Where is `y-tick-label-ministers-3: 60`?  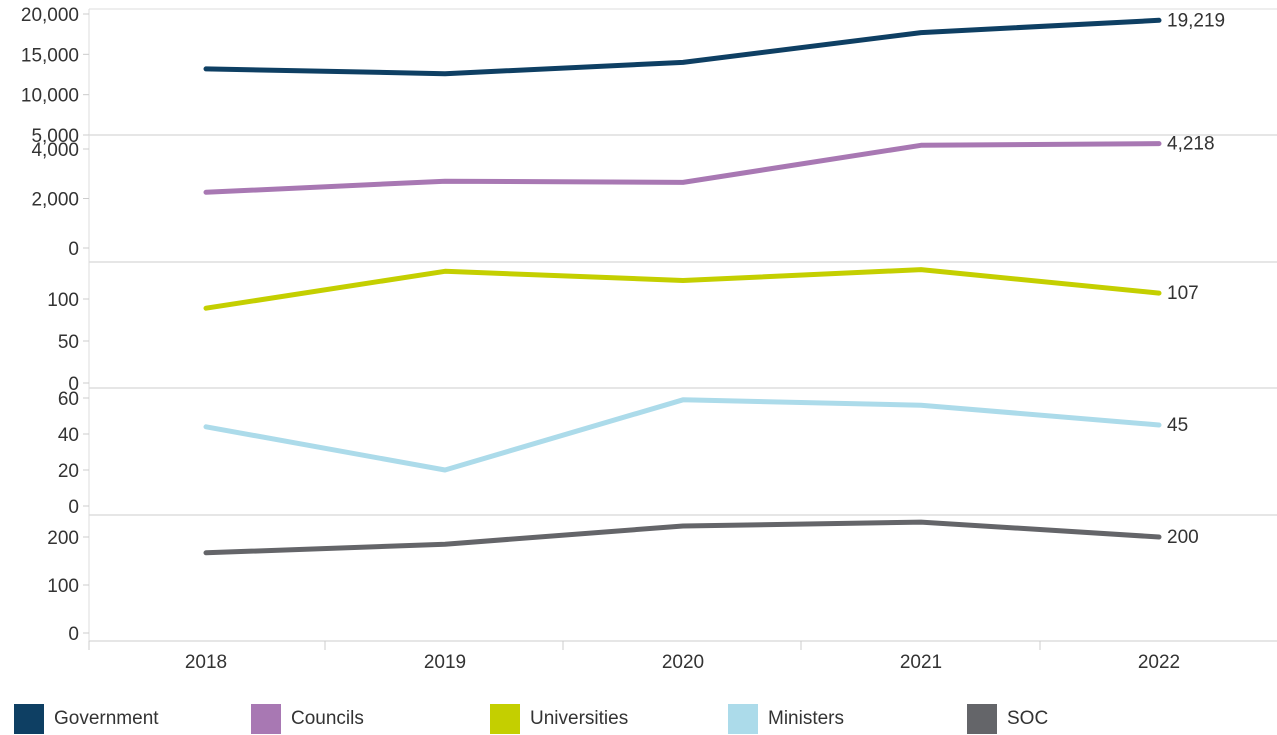 y-tick-label-ministers-3: 60 is located at coordinates (68, 399).